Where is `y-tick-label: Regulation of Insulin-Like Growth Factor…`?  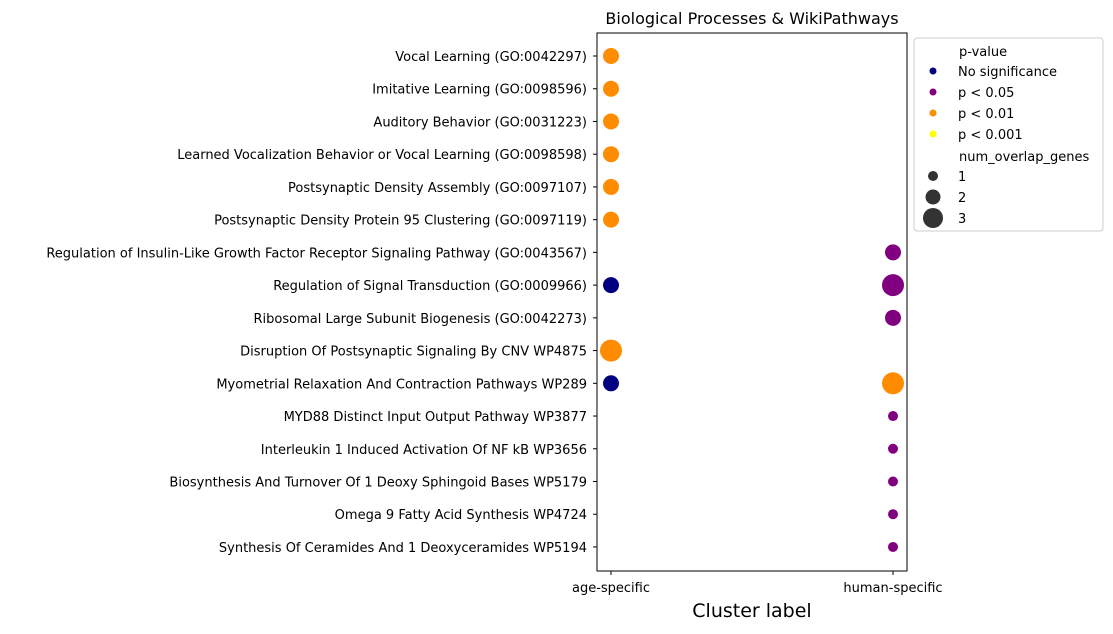
y-tick-label: Regulation of Insulin-Like Growth Factor… is located at coordinates (316, 253).